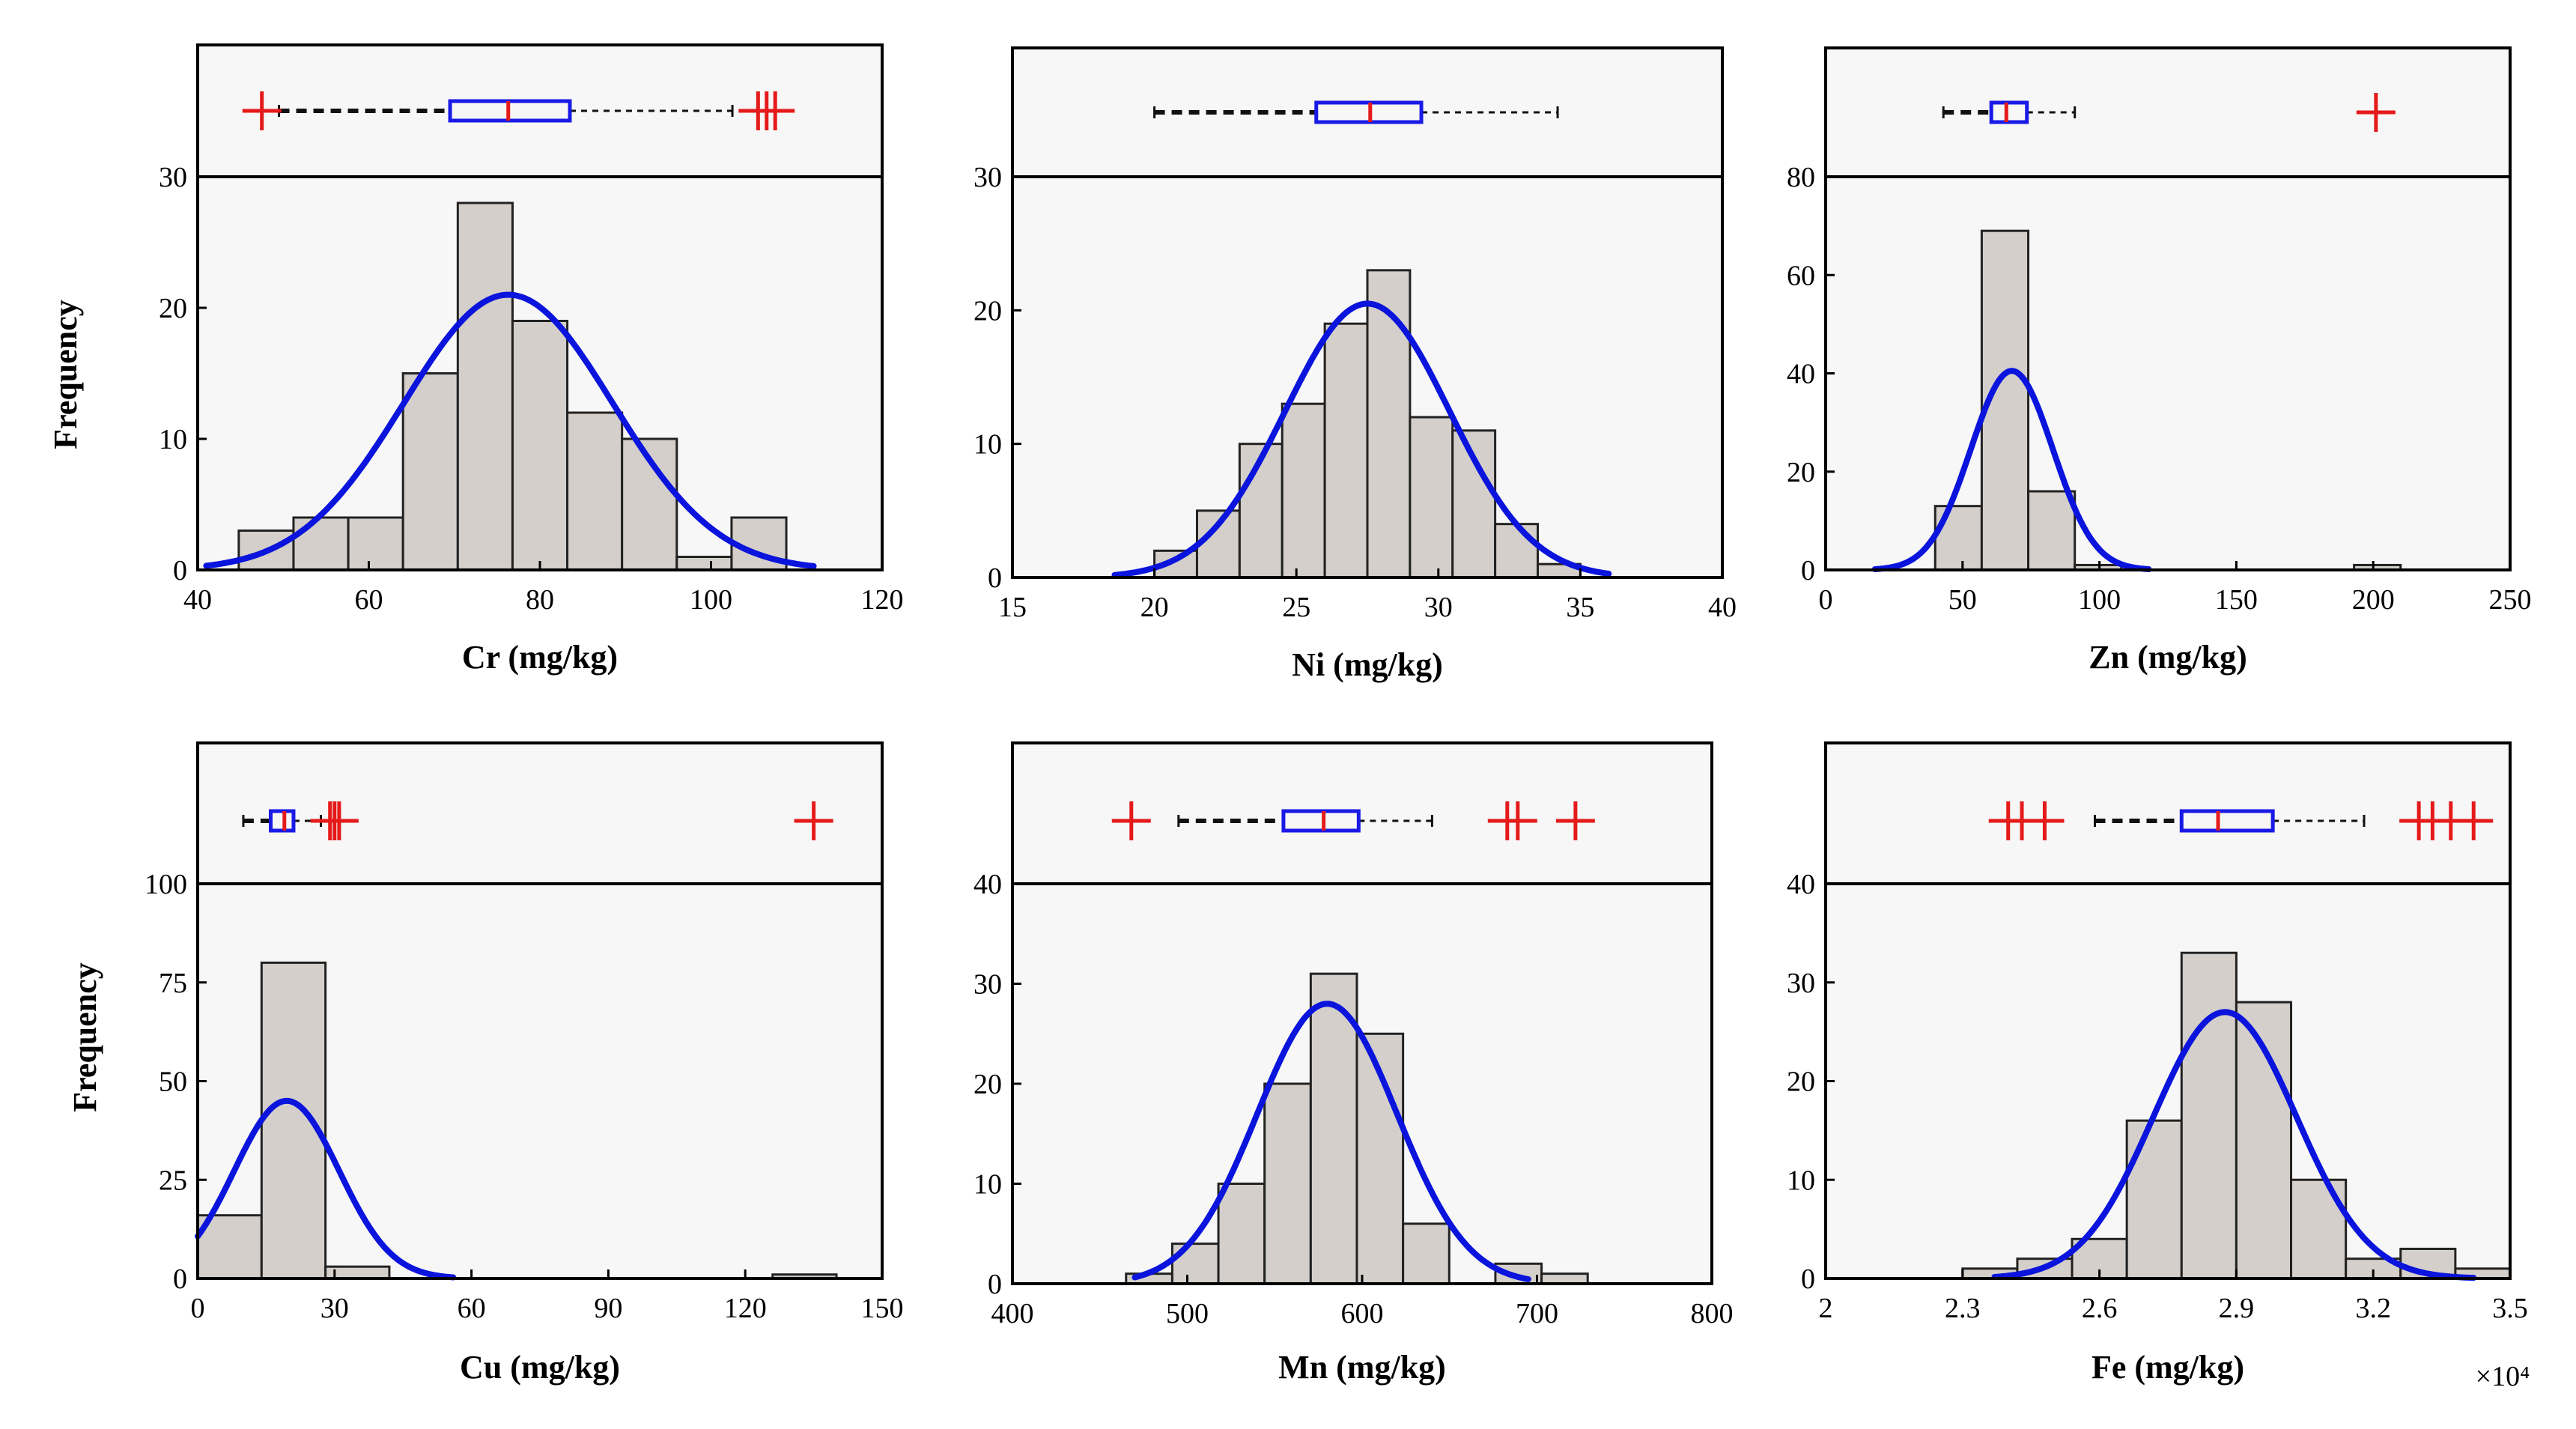  Describe the element at coordinates (540, 600) in the screenshot. I see `x-tick-label: 80` at that location.